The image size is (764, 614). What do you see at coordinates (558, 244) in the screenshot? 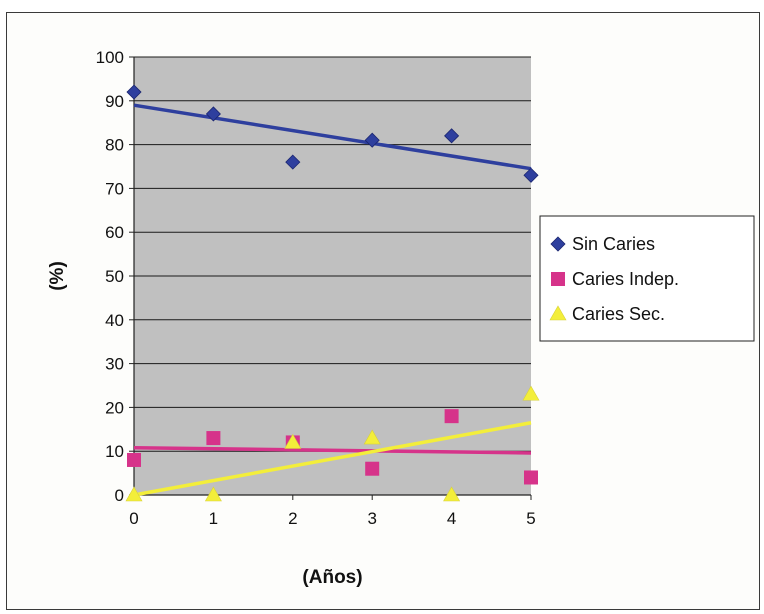
I see `legend-marker-sin-caries` at bounding box center [558, 244].